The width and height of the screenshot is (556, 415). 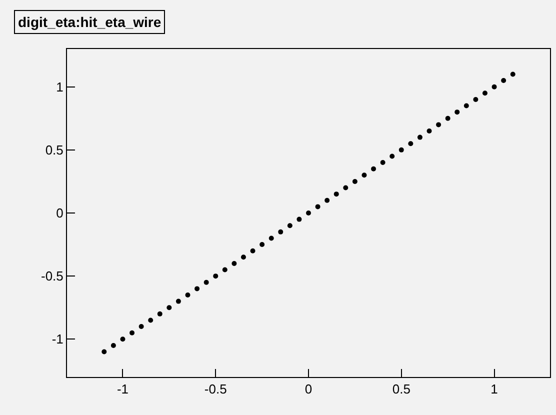 What do you see at coordinates (60, 213) in the screenshot?
I see `y-tick-label: 0` at bounding box center [60, 213].